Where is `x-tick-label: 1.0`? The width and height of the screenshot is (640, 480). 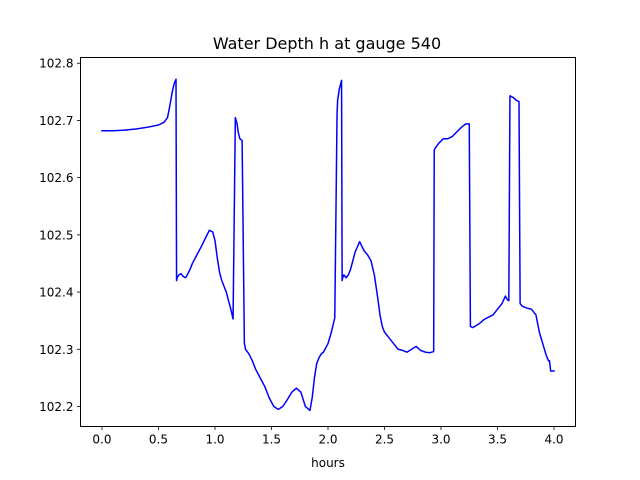 x-tick-label: 1.0 is located at coordinates (214, 440).